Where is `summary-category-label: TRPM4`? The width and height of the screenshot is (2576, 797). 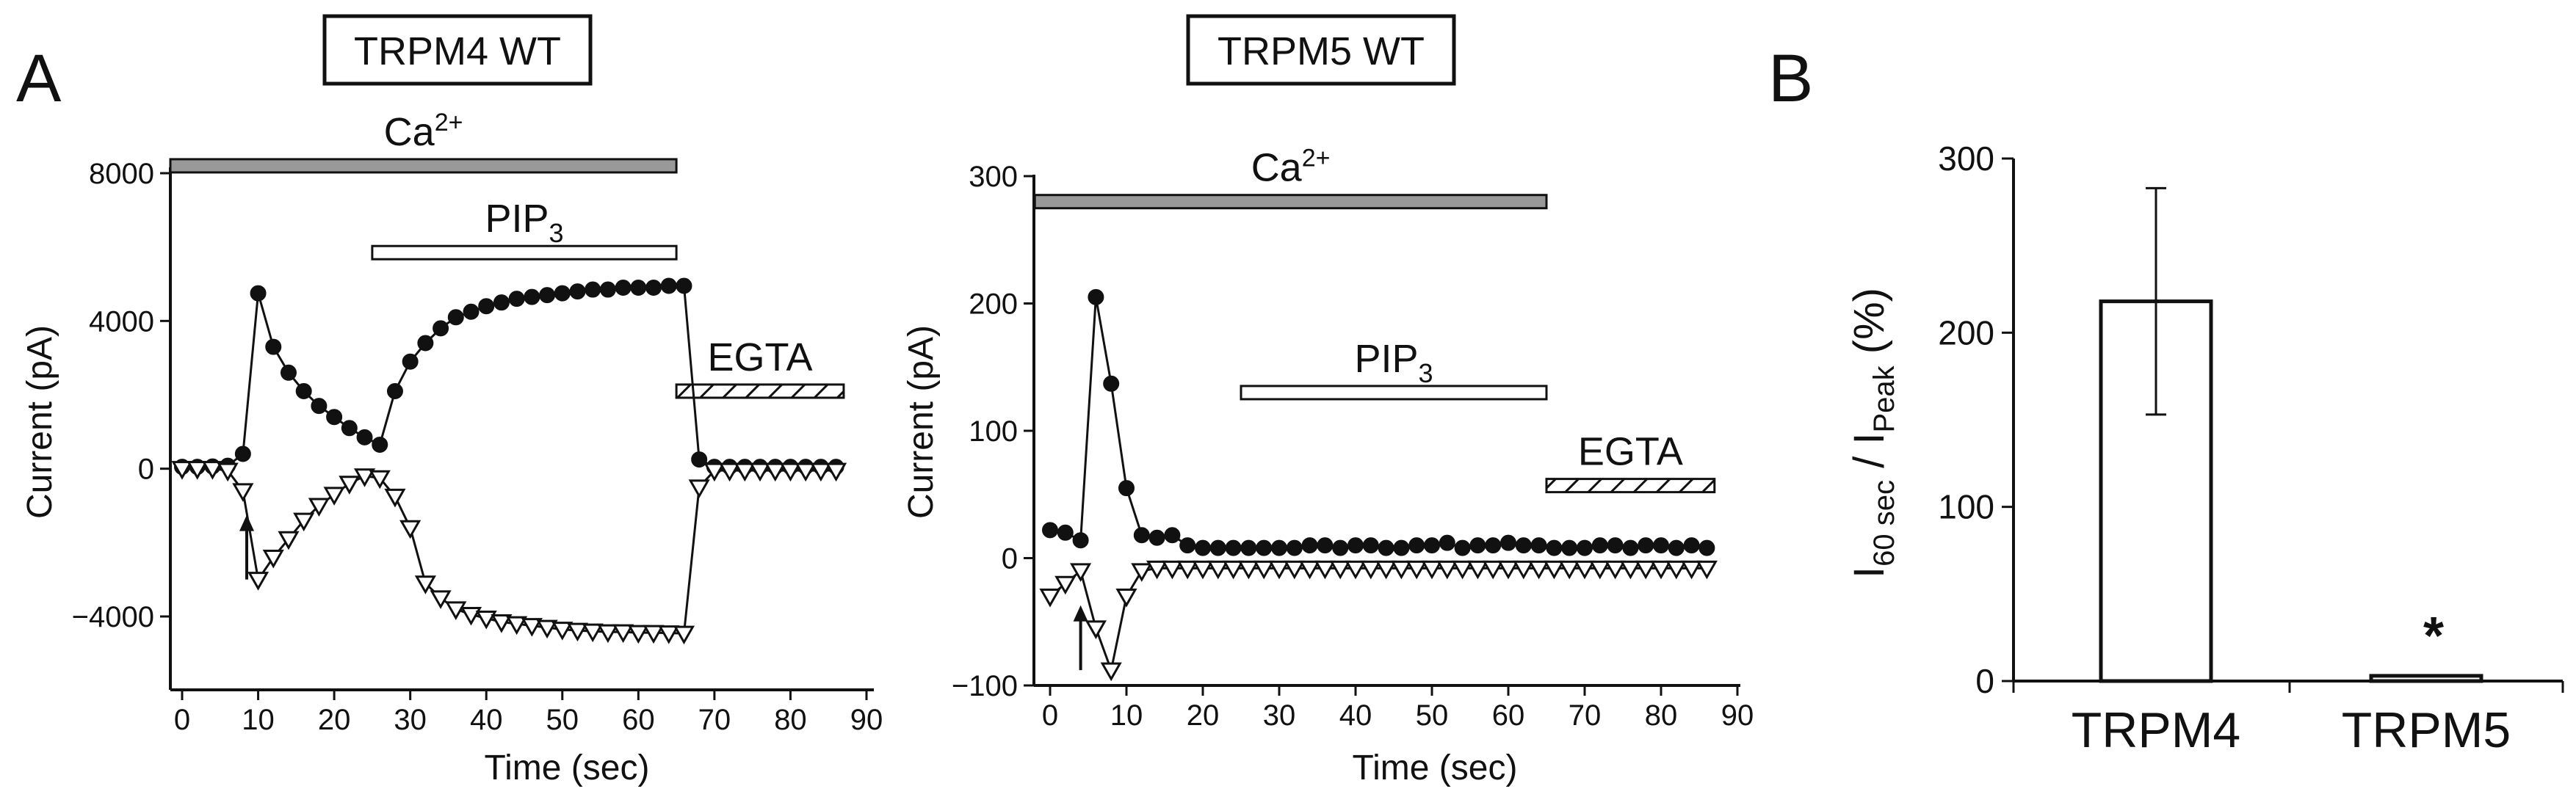
summary-category-label: TRPM4 is located at coordinates (2156, 730).